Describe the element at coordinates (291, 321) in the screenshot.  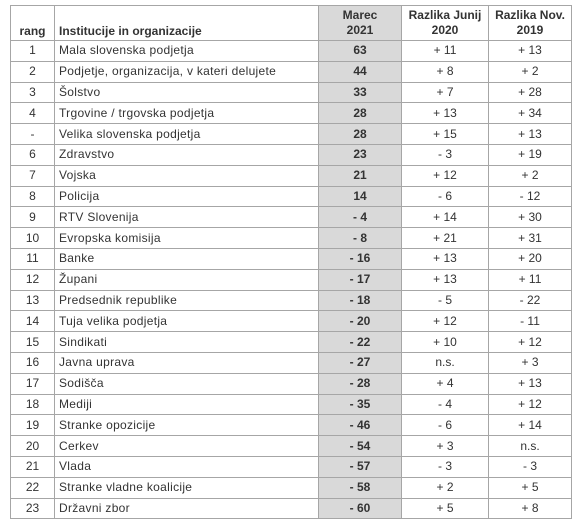
I see `table-row: 14 Tuja velika podjetja - 20 + 12- 11` at that location.